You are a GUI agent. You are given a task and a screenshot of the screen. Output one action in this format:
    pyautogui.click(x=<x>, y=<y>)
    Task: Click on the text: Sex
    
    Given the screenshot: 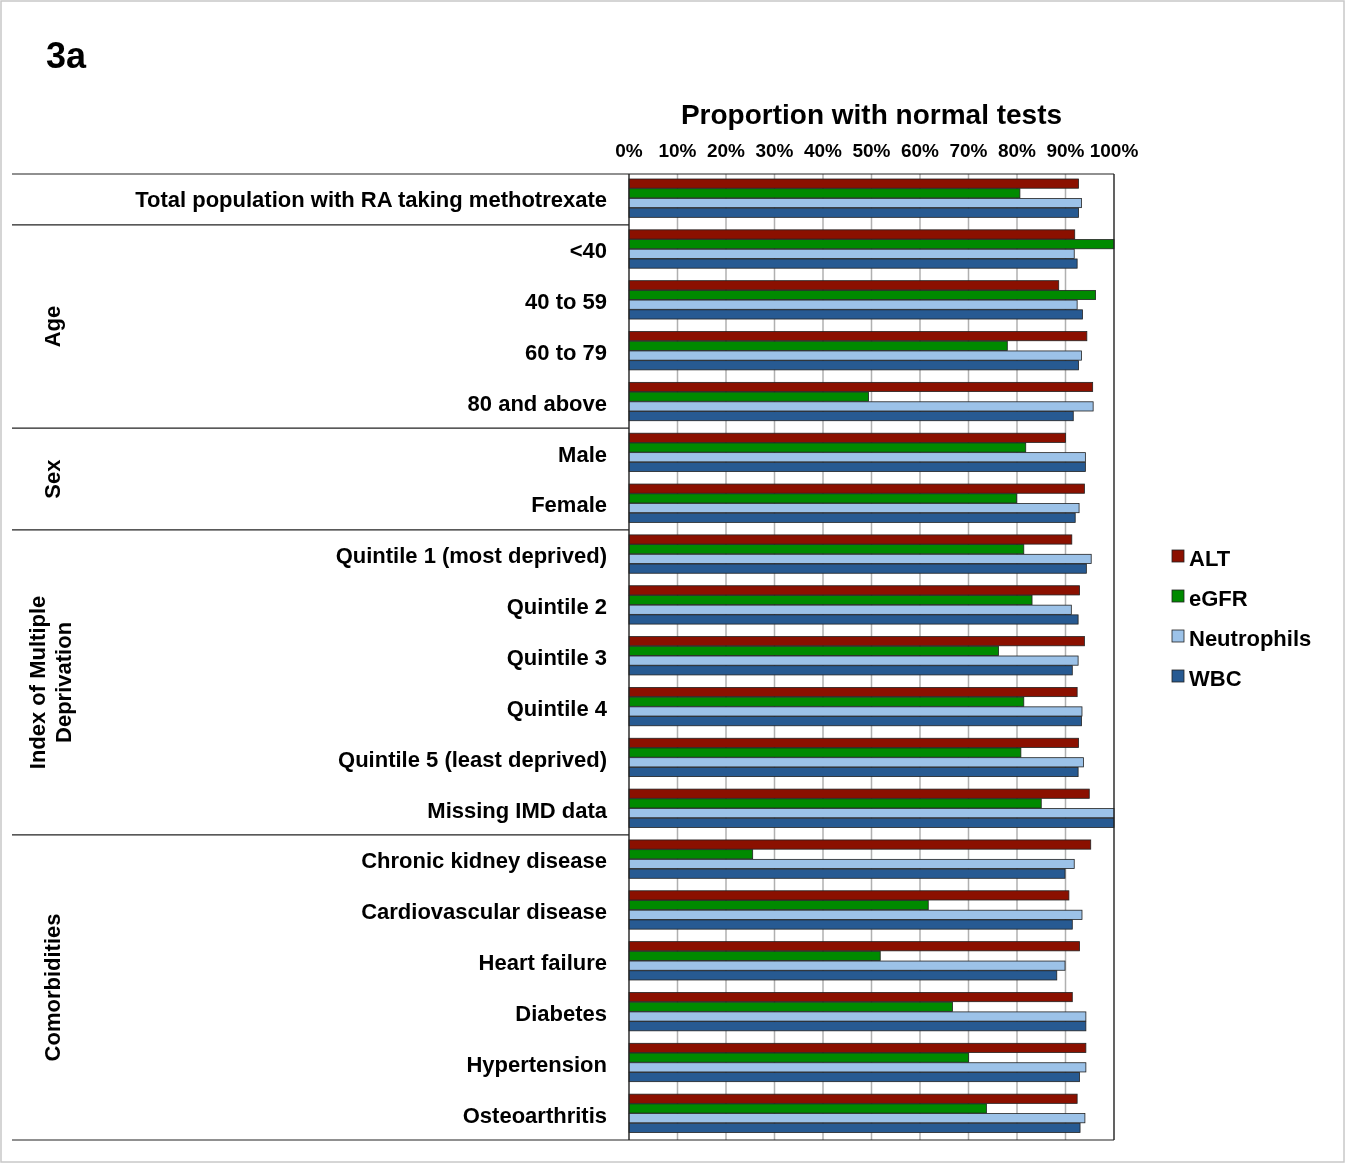 What is the action you would take?
    pyautogui.click(x=52, y=478)
    